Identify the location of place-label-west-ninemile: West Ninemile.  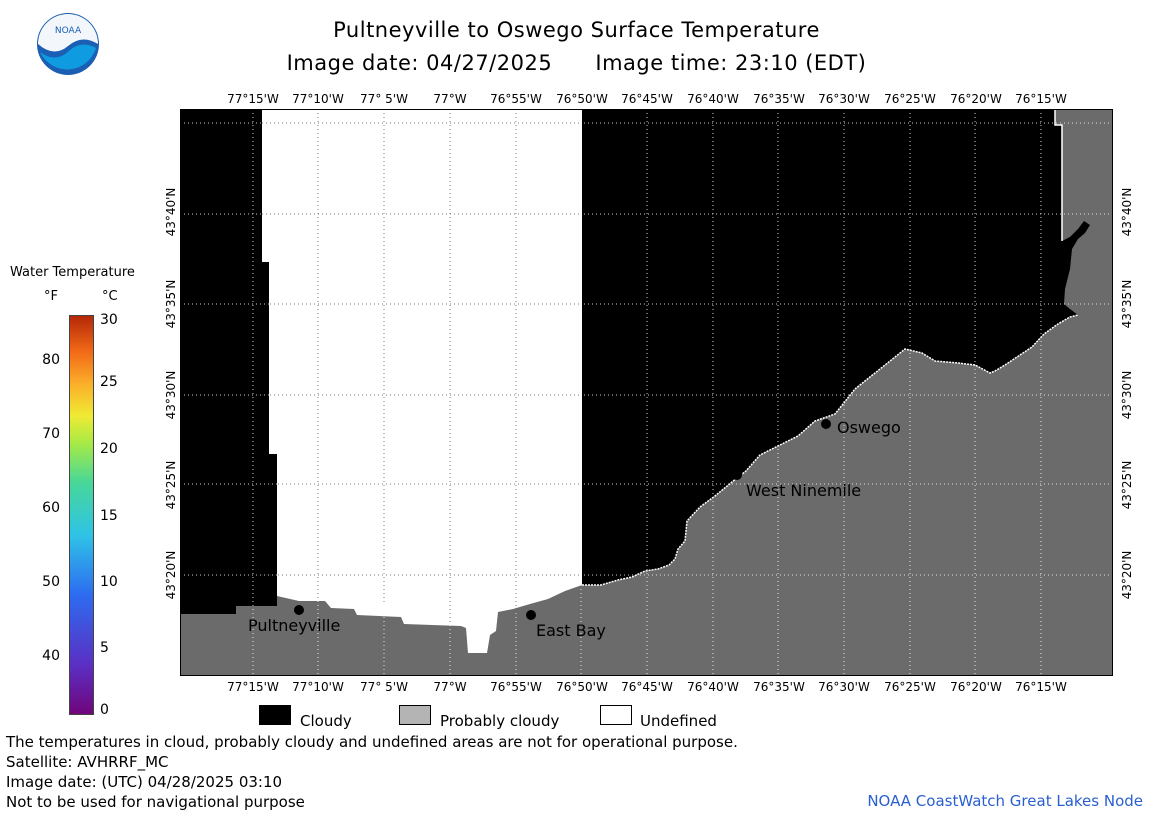
(804, 490).